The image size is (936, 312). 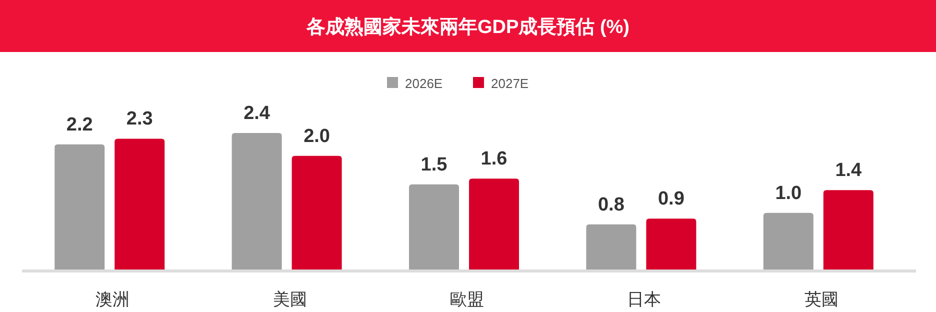 I want to click on data-label: 1.6, so click(x=494, y=159).